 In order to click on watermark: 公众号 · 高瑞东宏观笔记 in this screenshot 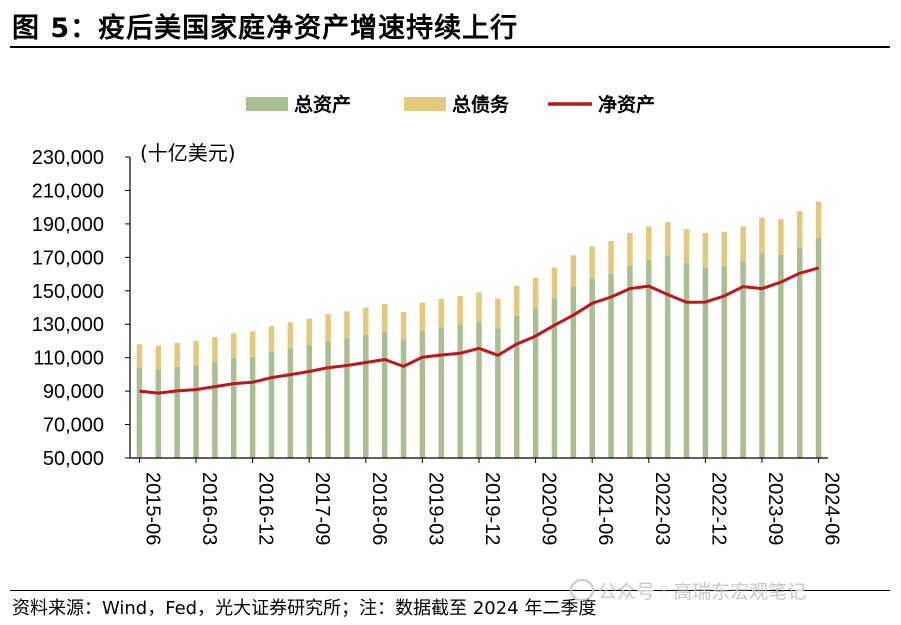, I will do `click(688, 590)`.